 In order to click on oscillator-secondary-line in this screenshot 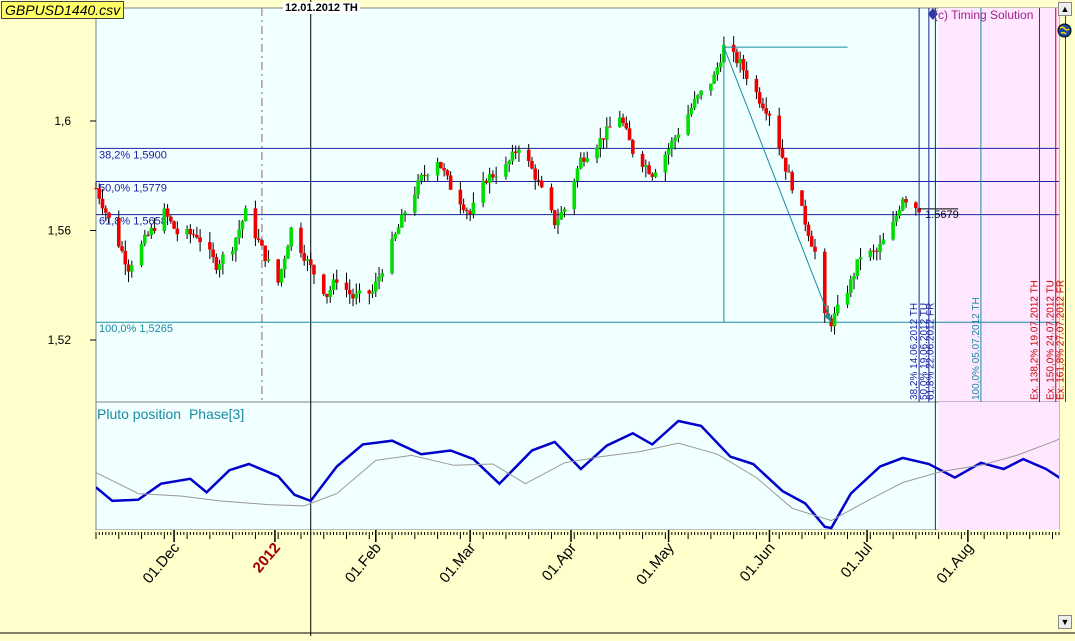, I will do `click(577, 480)`.